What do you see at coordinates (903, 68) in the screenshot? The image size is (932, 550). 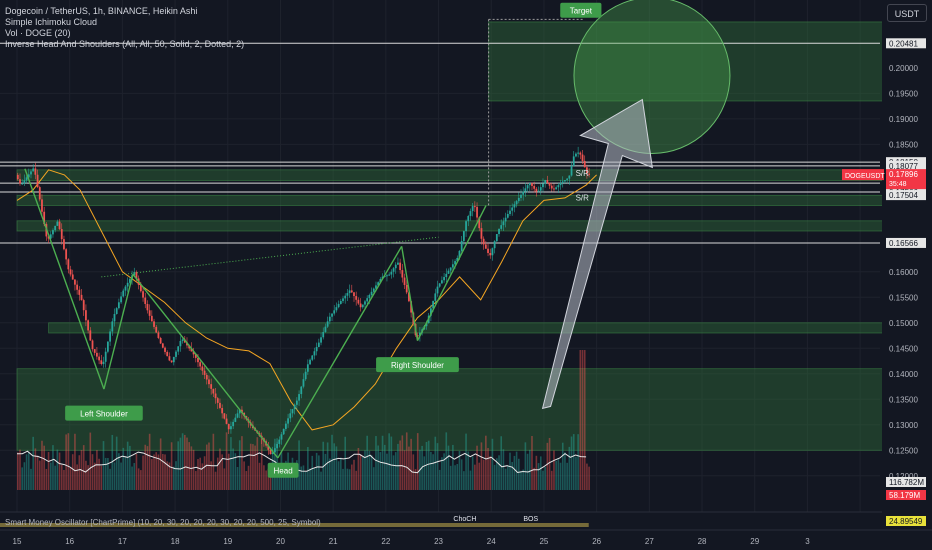 I see `price-label: 0.20000` at bounding box center [903, 68].